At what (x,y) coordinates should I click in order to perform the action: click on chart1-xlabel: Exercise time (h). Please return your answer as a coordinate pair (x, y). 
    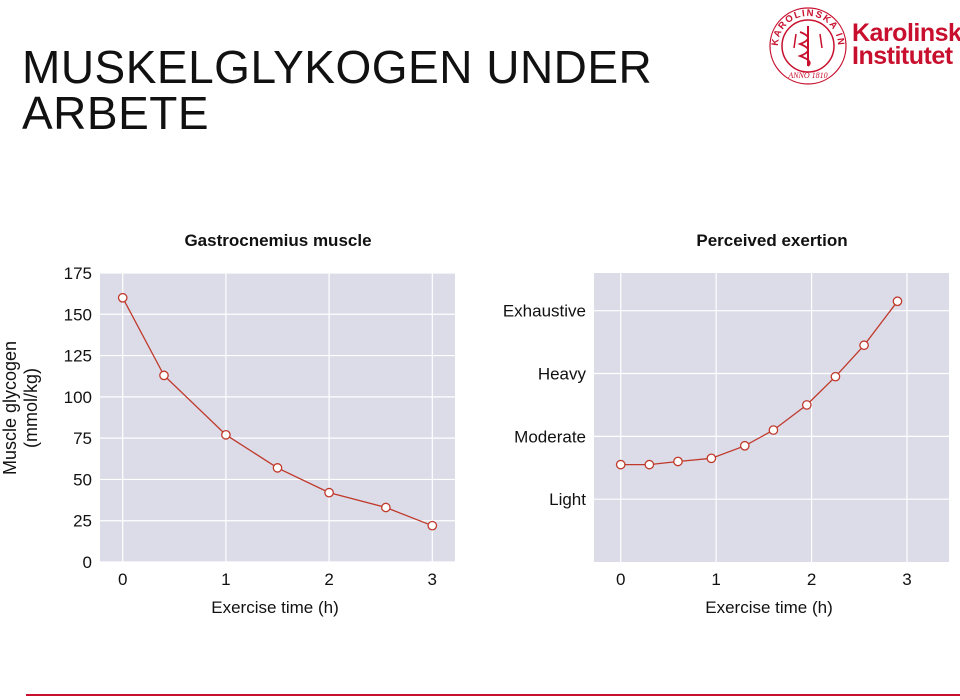
    Looking at the image, I should click on (275, 607).